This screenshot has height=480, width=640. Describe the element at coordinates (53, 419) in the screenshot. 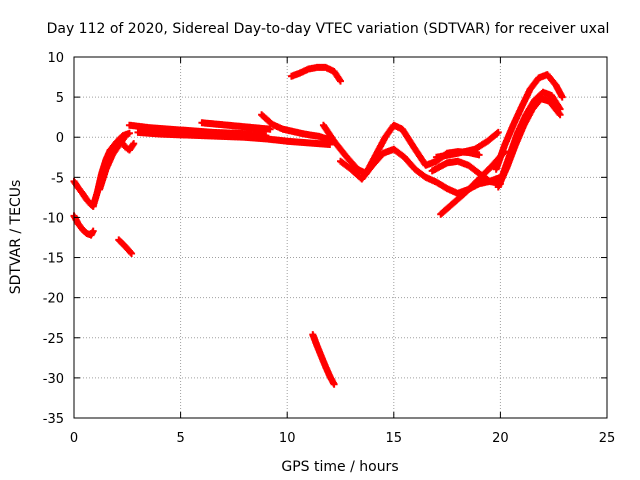

I see `y-tick-label: -35` at that location.